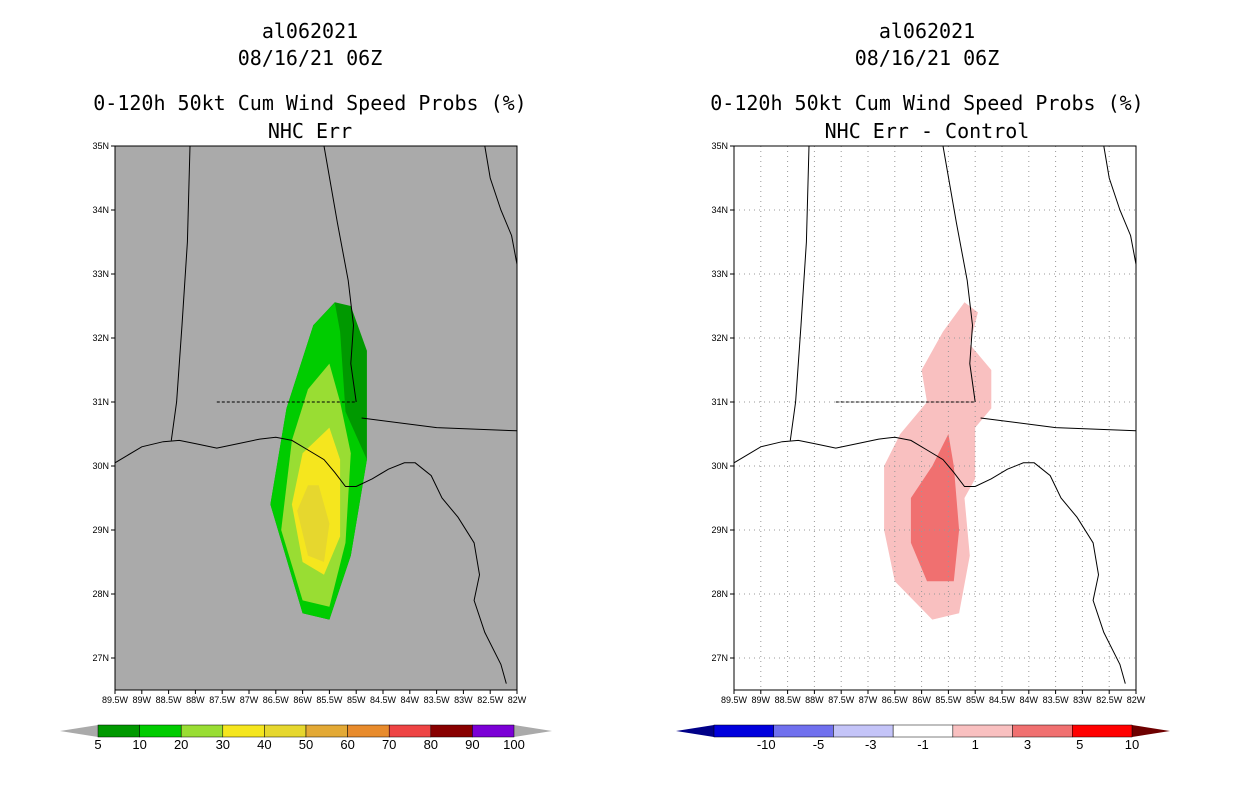 Image resolution: width=1236 pixels, height=800 pixels. Describe the element at coordinates (975, 744) in the screenshot. I see `colorbar-label: 1` at that location.